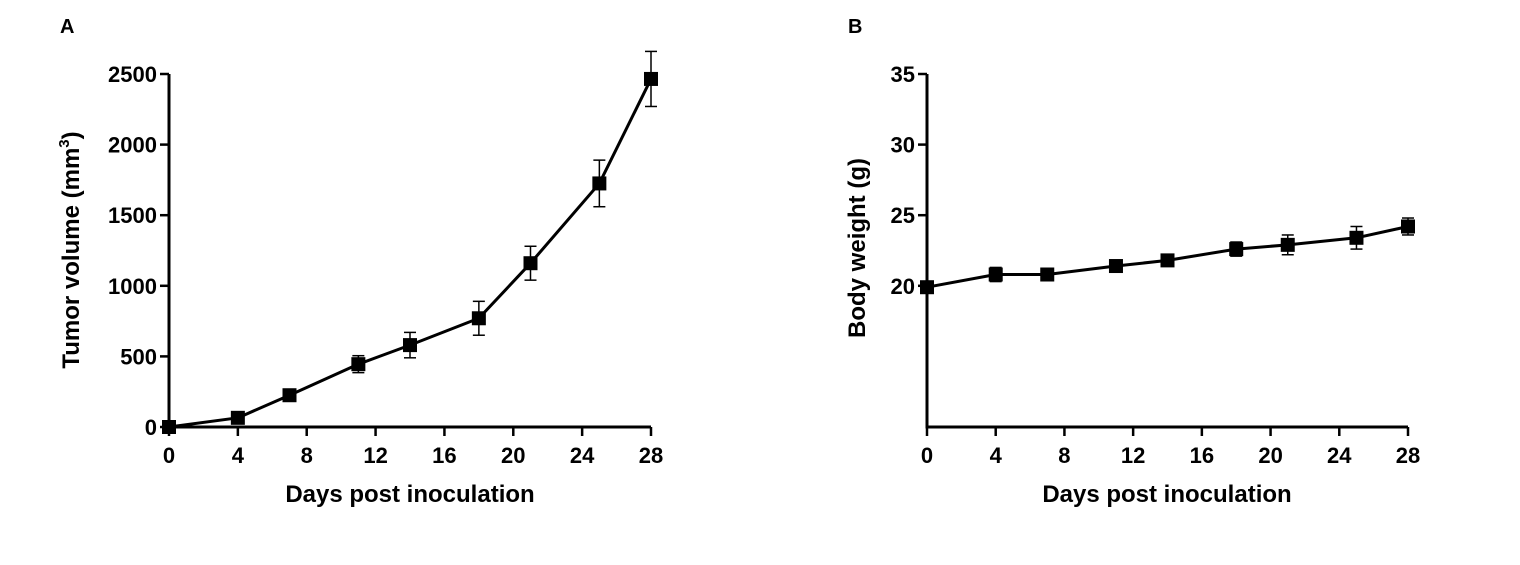  I want to click on panel-a-x-tick-label: 20, so click(513, 455).